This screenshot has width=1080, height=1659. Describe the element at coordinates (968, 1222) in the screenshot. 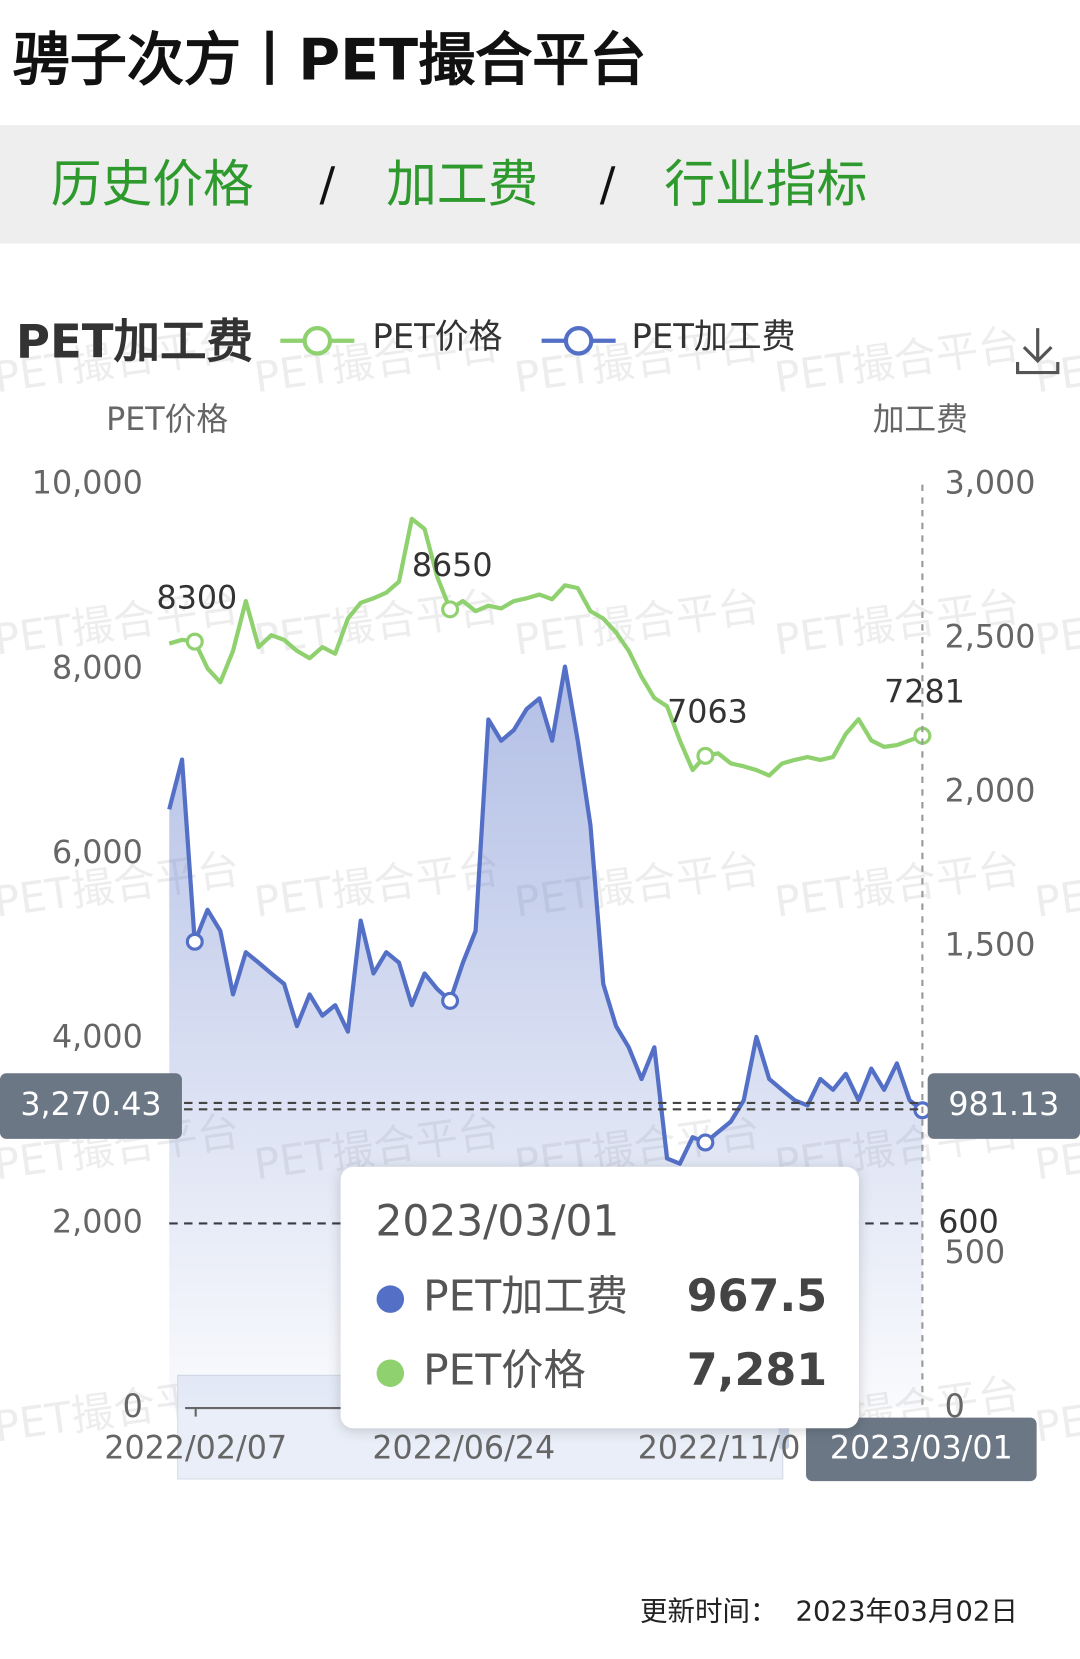

I see `mark-line-label: 600` at that location.